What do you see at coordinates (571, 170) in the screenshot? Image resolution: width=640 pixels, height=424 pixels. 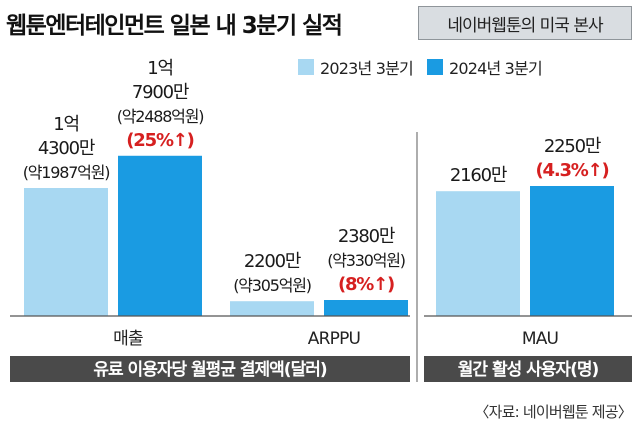 I see `data-label: (4.3%↑)` at bounding box center [571, 170].